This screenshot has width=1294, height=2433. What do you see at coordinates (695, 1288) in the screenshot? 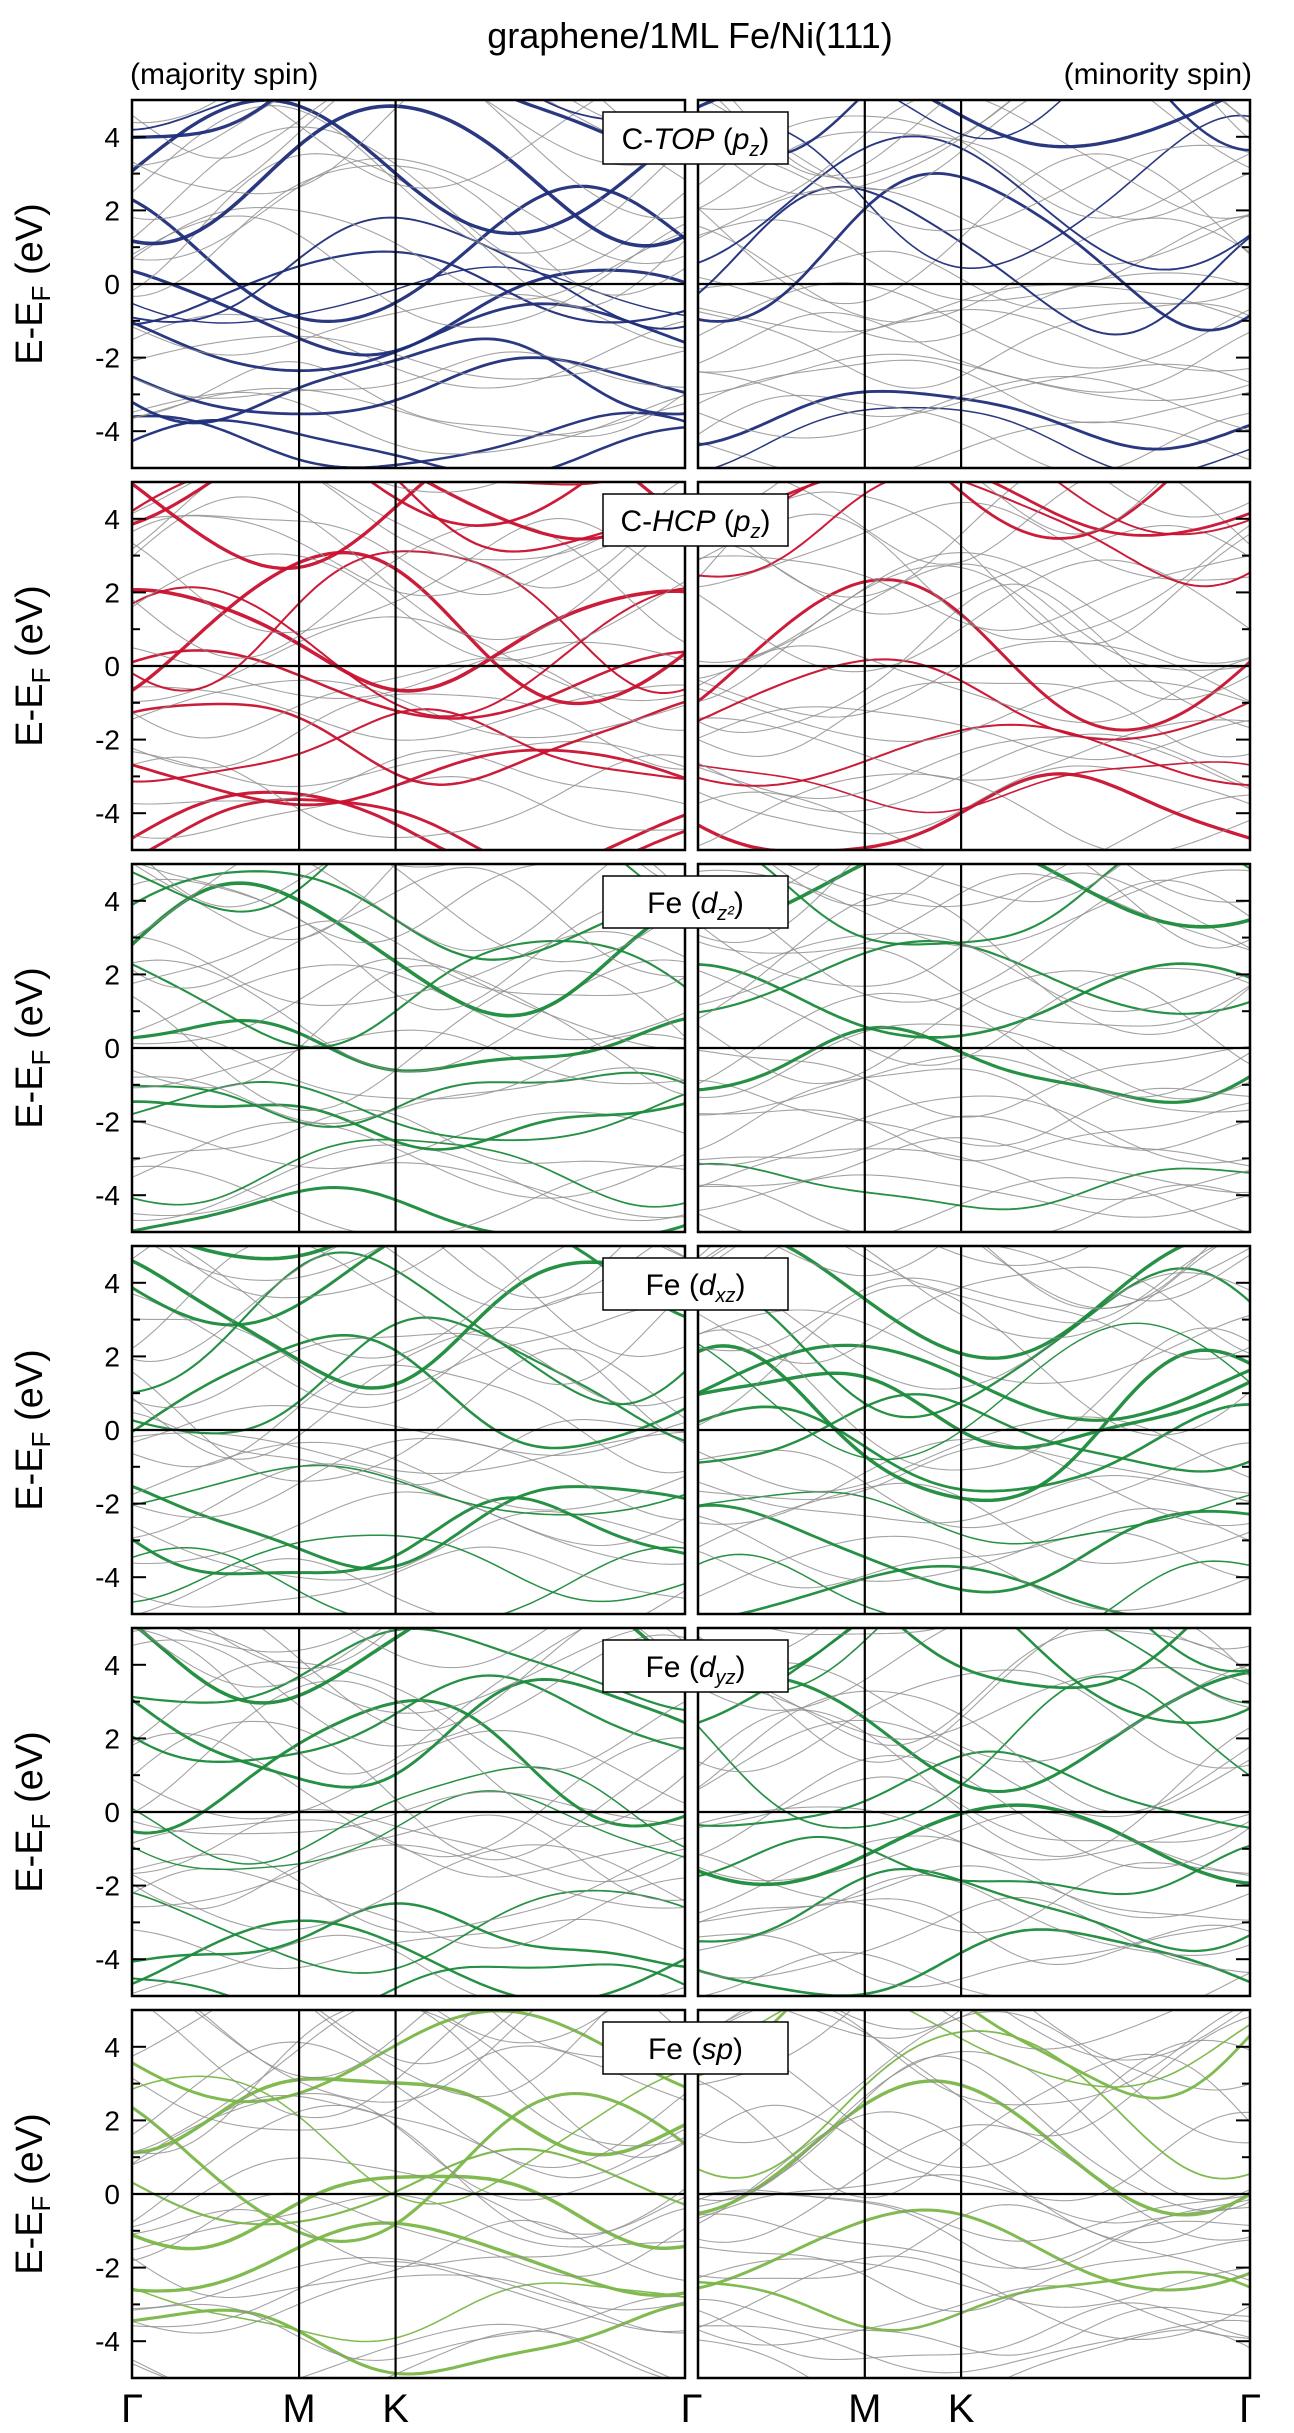
I see `projection-label-text: Fe (dxz)` at bounding box center [695, 1288].